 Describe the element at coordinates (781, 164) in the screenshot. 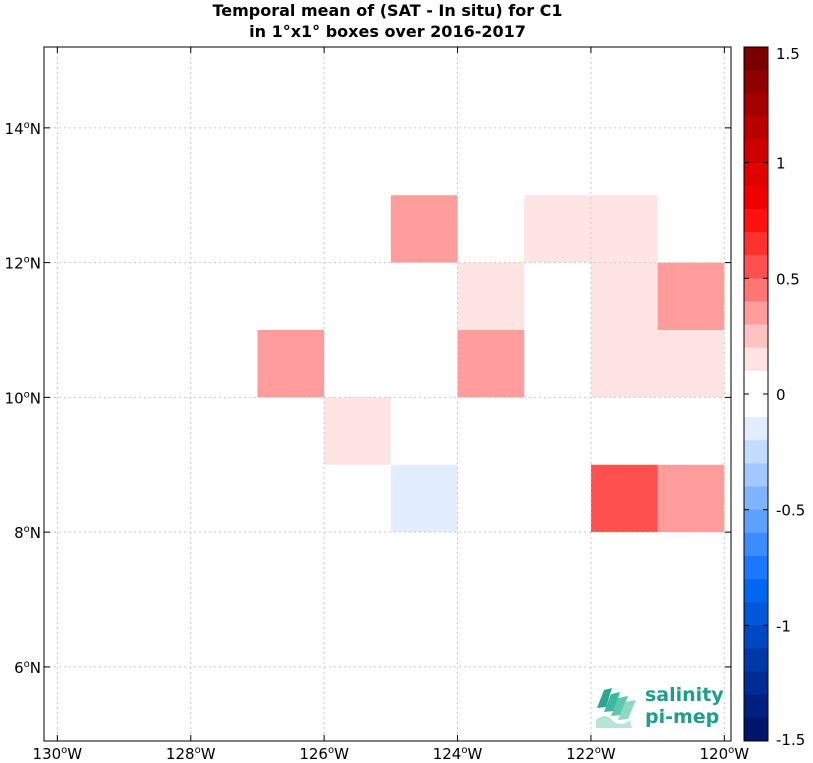

I see `colorbar-tick-label: 1` at that location.